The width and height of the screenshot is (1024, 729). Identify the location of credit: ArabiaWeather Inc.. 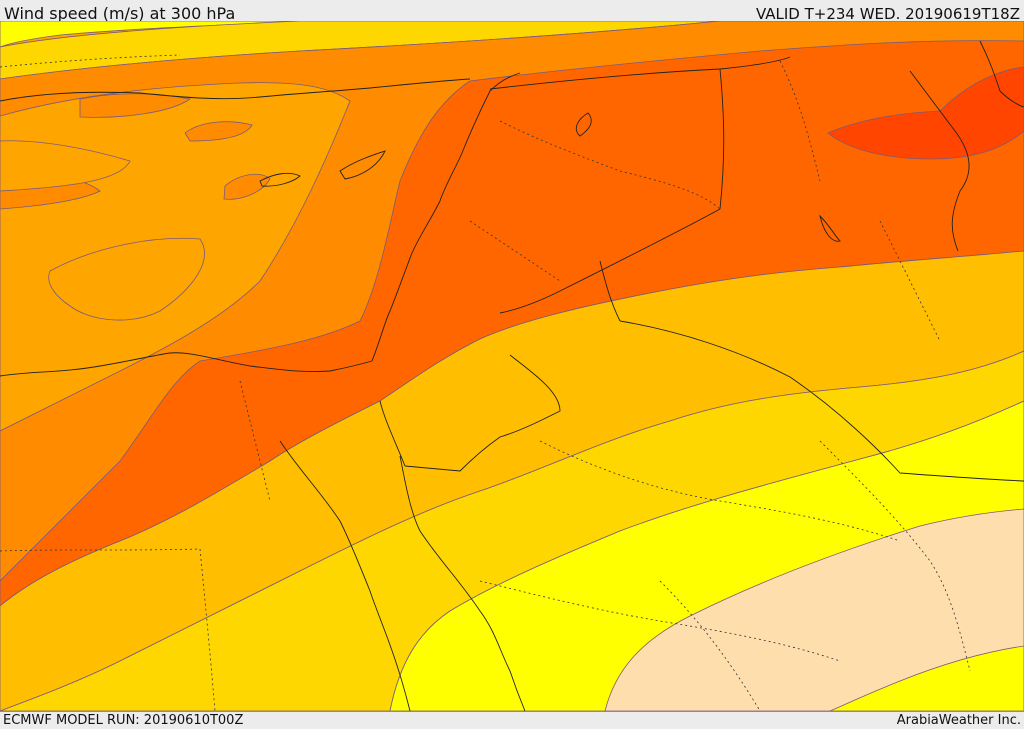
(958, 720).